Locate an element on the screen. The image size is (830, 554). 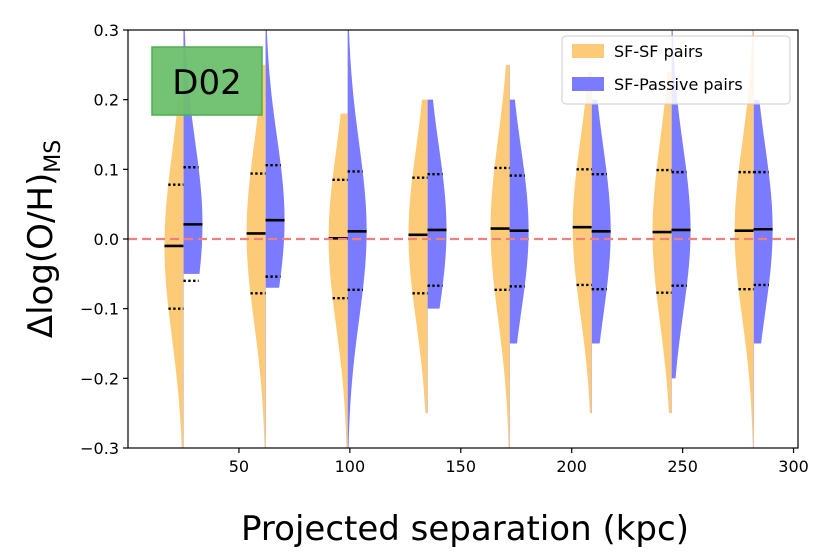
y-tick-label-3: 0.0 is located at coordinates (106, 239).